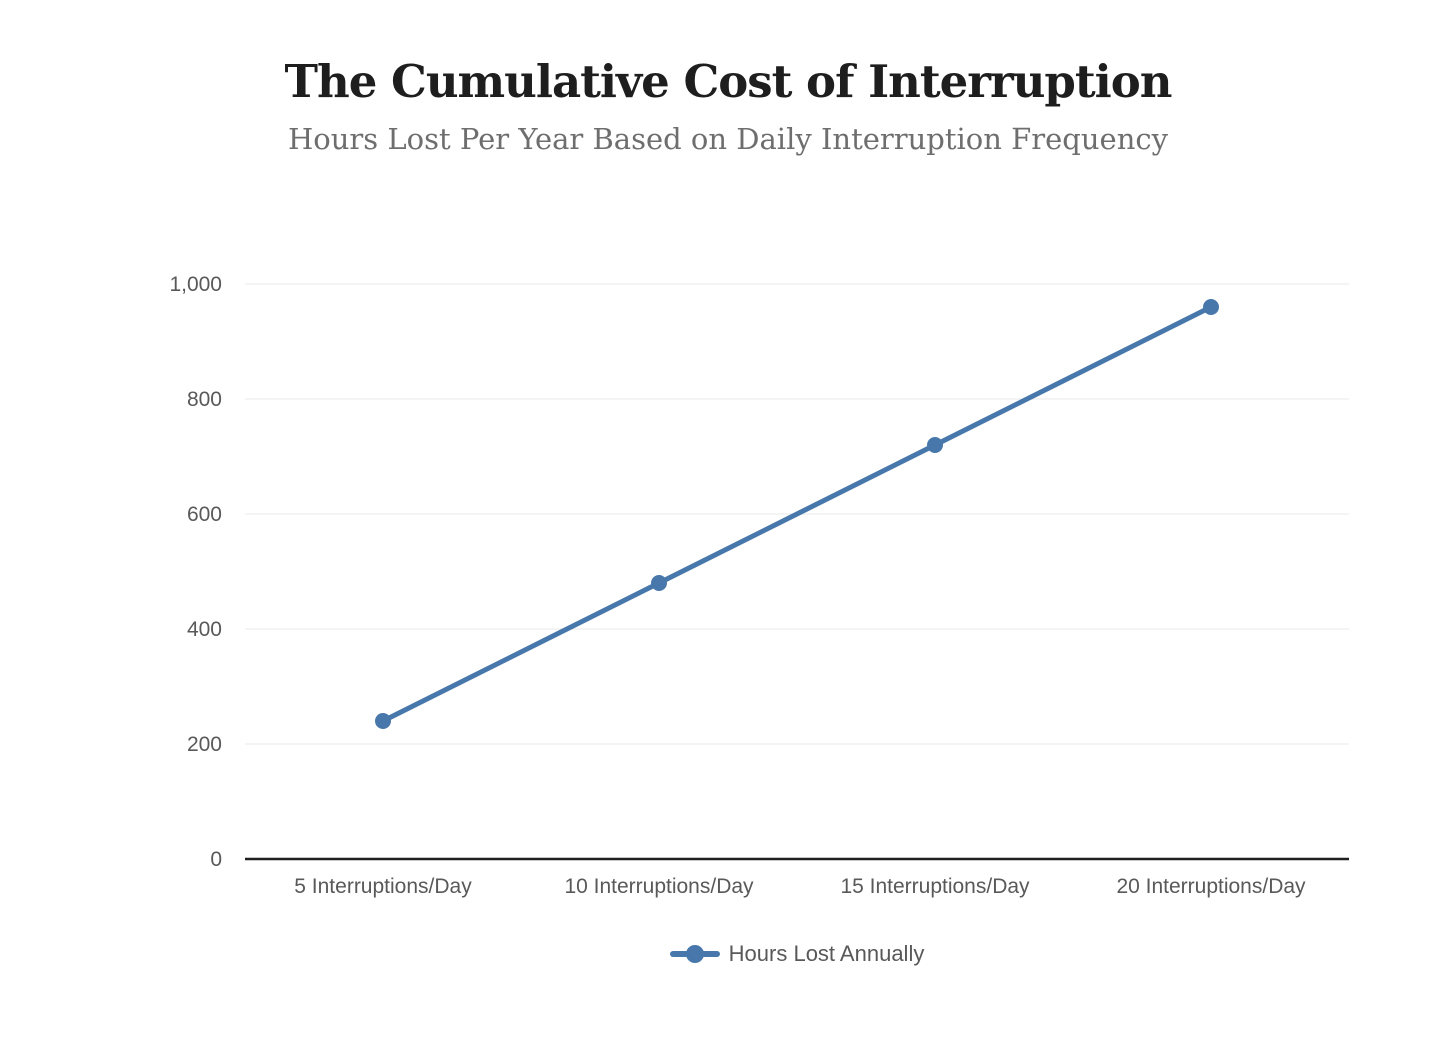 The height and width of the screenshot is (1048, 1456). What do you see at coordinates (204, 744) in the screenshot?
I see `y-tick-label: 200` at bounding box center [204, 744].